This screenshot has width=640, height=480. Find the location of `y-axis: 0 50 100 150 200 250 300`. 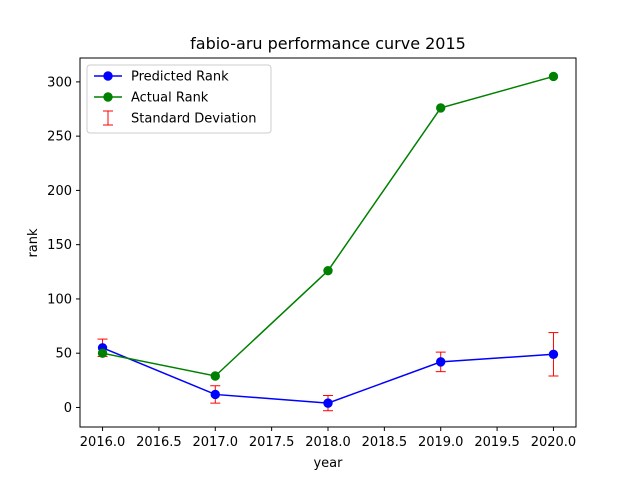

y-axis: 0 50 100 150 200 250 300 is located at coordinates (63, 245).